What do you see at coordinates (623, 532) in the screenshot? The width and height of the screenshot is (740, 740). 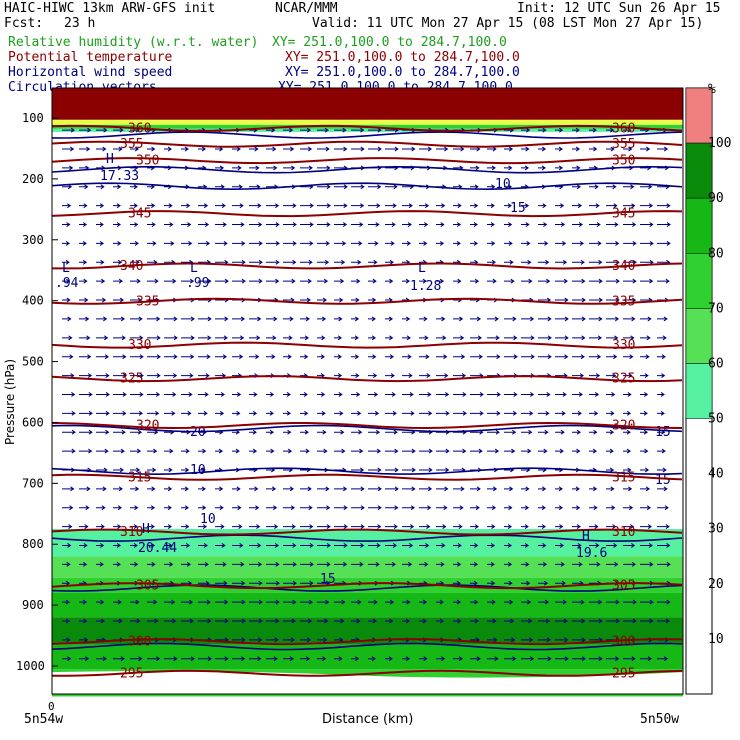 I see `theta-label-310: 310` at bounding box center [623, 532].